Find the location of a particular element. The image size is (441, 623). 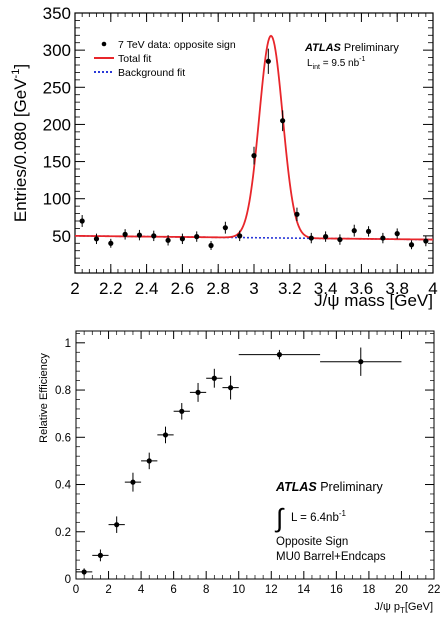

top-x-tick-label: 4 is located at coordinates (432, 288).